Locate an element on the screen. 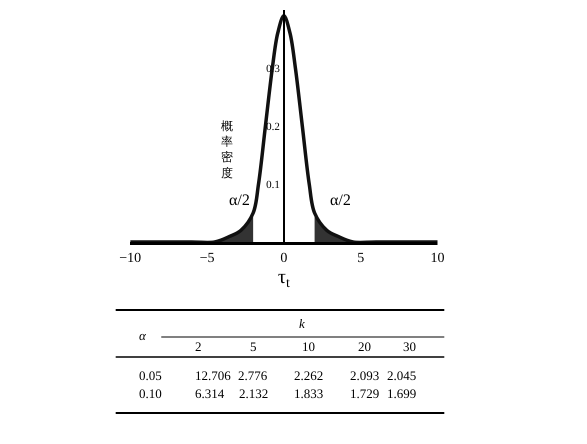 The width and height of the screenshot is (587, 444). category-label: 5 is located at coordinates (253, 346).